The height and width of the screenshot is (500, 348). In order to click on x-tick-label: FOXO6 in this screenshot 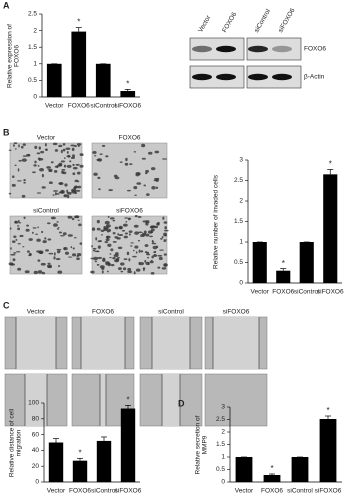, I will do `click(80, 491)`.